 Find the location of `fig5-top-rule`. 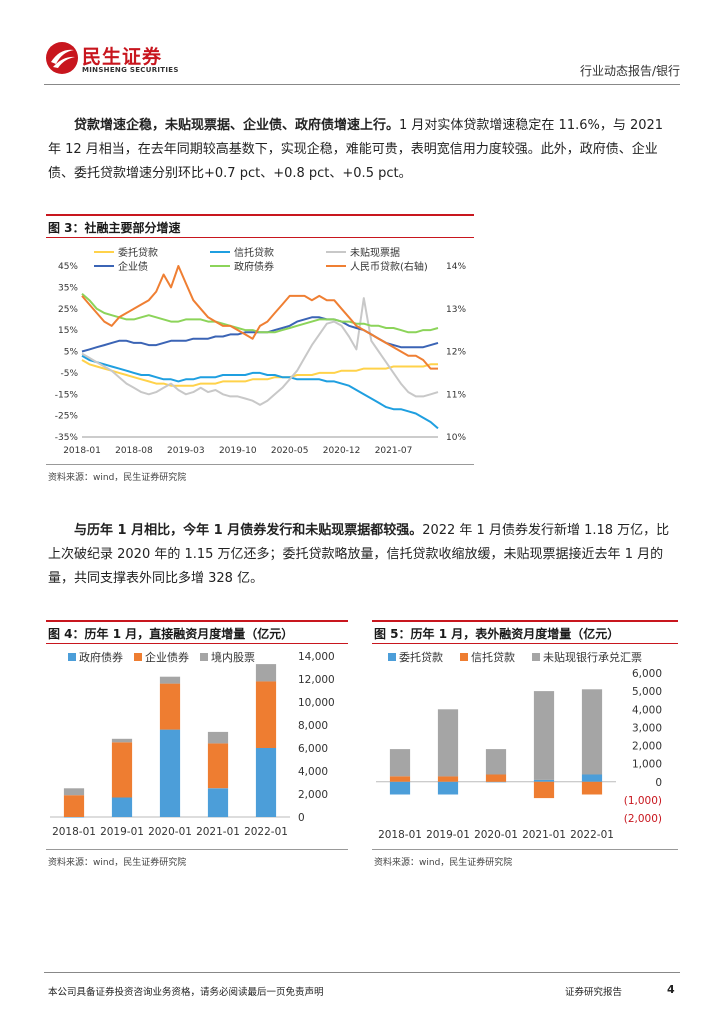

fig5-top-rule is located at coordinates (525, 621).